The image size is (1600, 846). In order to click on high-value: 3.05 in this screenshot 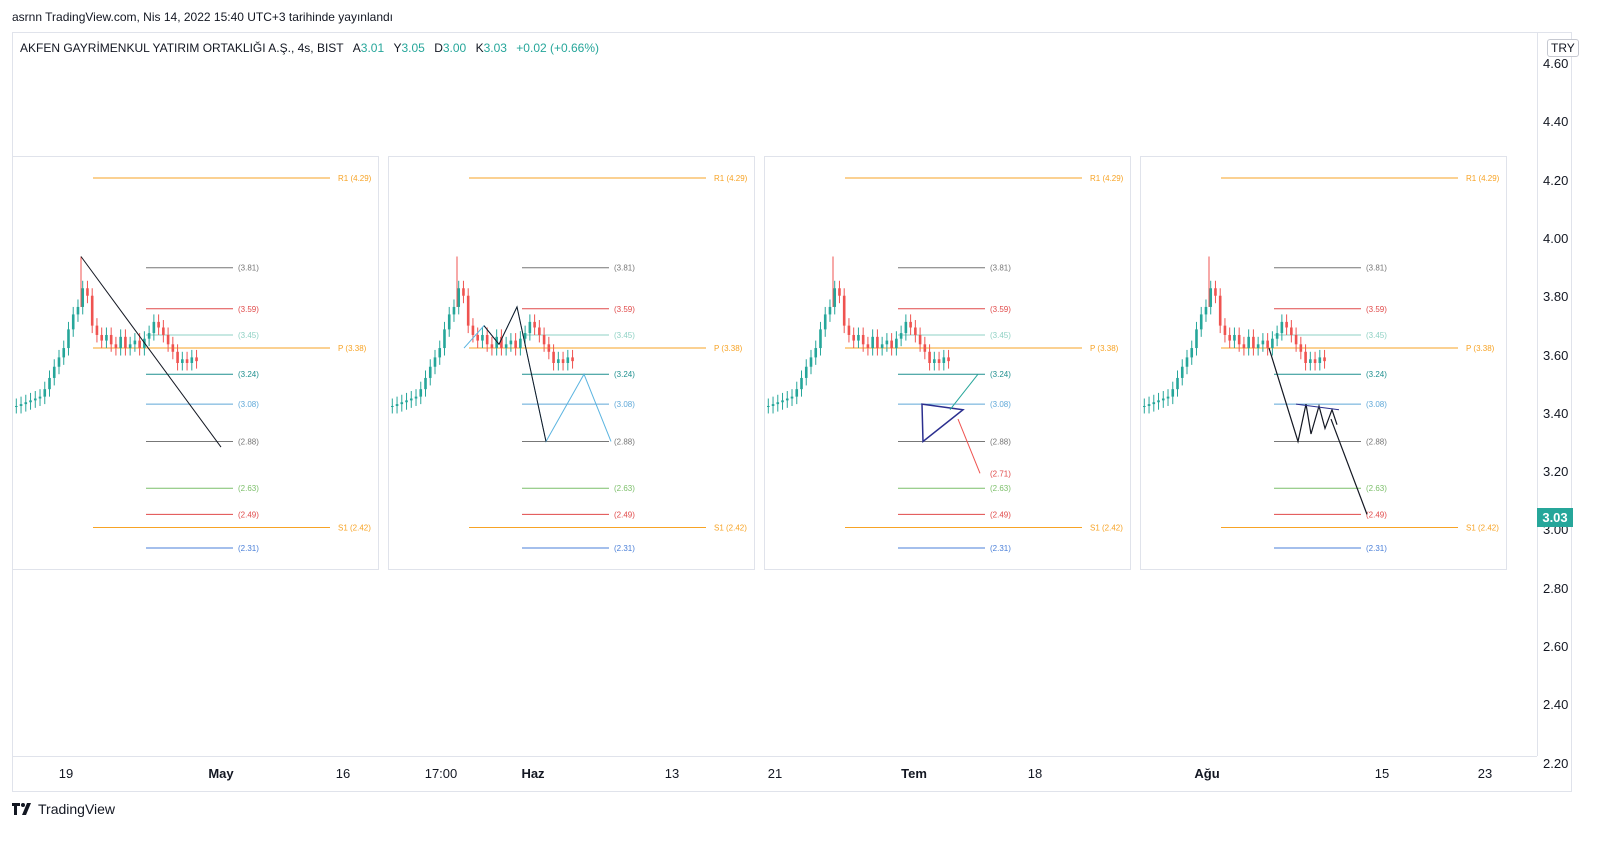, I will do `click(413, 48)`.